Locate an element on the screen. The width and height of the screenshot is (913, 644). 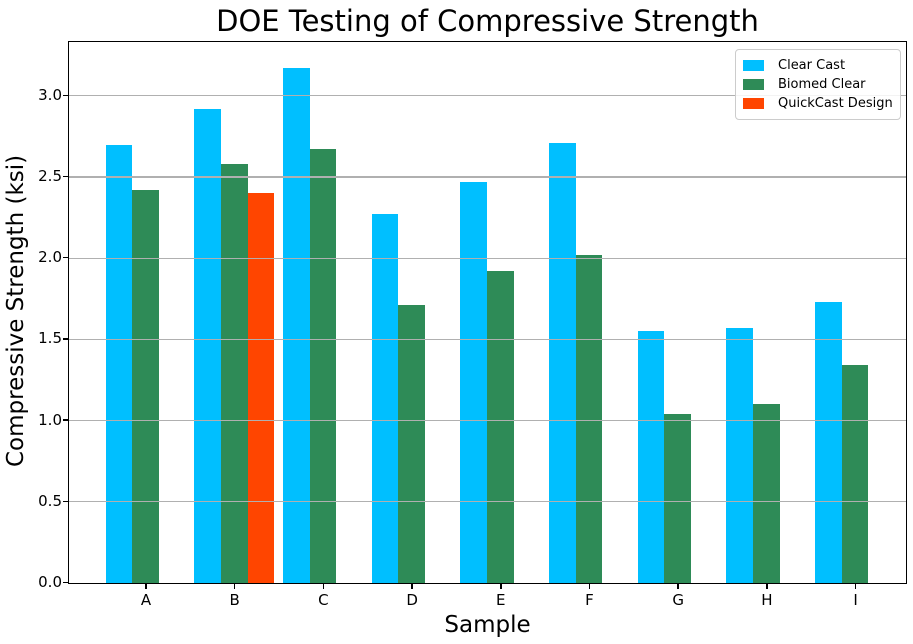
legend-item-quickcast-design: QuickCast Design is located at coordinates (818, 103).